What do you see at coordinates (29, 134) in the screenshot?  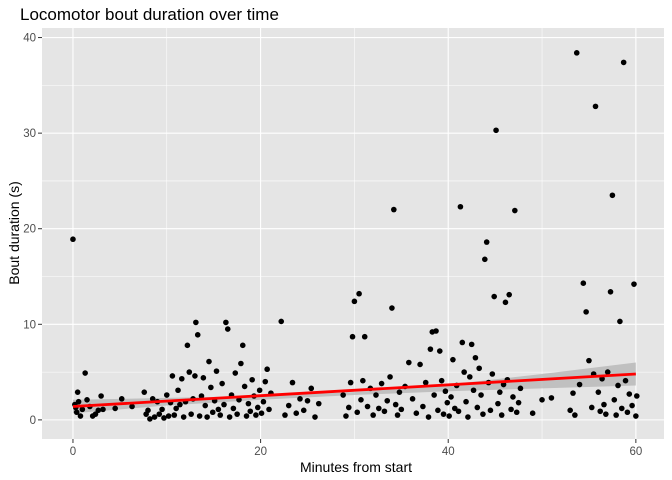 I see `y-tick-label: 30` at bounding box center [29, 134].